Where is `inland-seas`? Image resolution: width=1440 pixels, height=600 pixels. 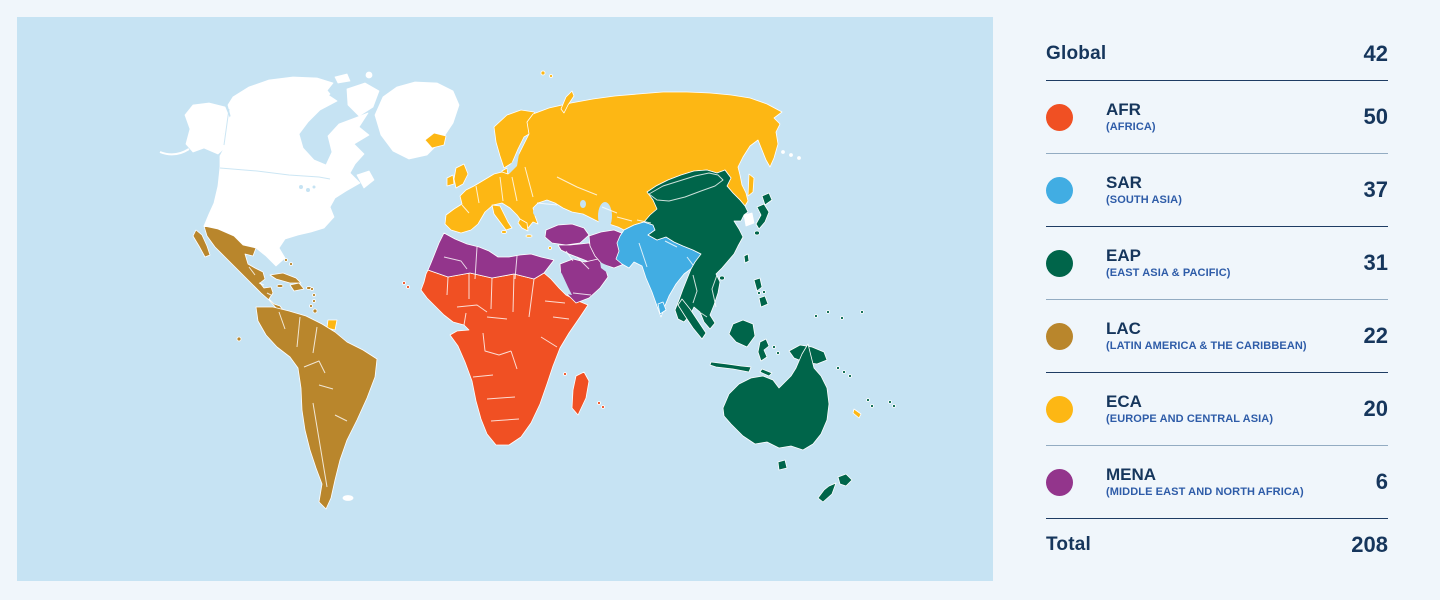
inland-seas is located at coordinates (458, 221).